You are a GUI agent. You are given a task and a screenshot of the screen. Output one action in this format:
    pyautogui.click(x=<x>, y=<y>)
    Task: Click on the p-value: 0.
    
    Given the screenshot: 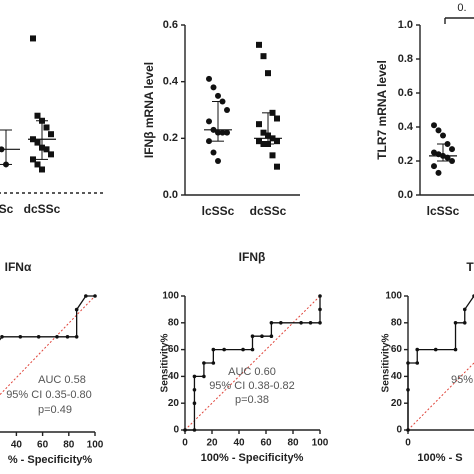 What is the action you would take?
    pyautogui.click(x=461, y=8)
    